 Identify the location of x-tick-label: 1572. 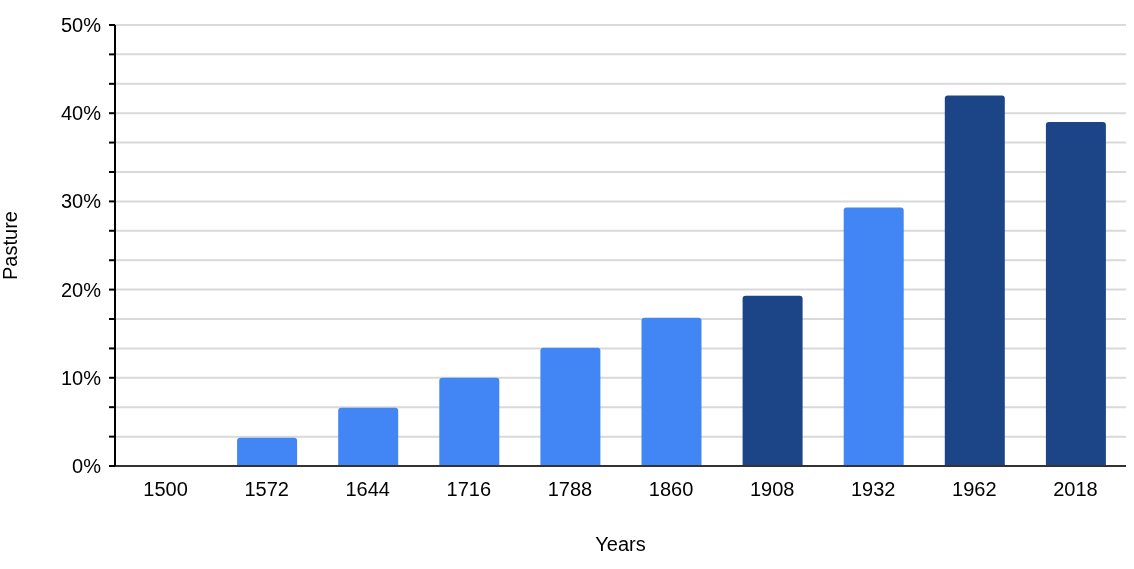
(266, 489).